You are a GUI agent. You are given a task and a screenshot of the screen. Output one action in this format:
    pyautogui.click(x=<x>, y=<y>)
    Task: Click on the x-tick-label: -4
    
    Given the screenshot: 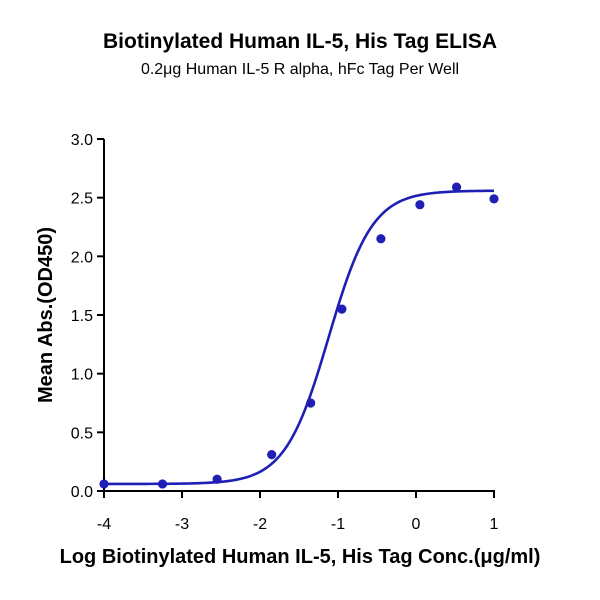 What is the action you would take?
    pyautogui.click(x=104, y=524)
    